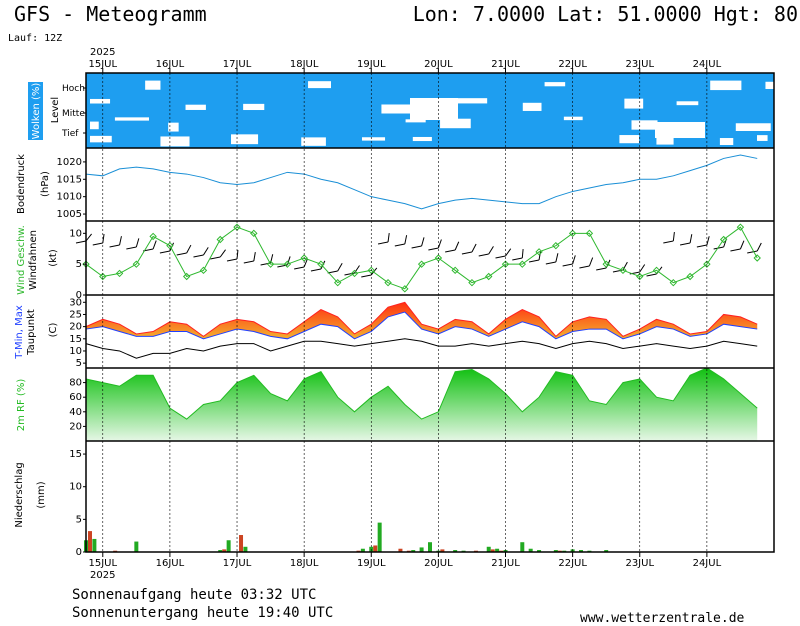 This screenshot has height=626, width=800. What do you see at coordinates (53, 258) in the screenshot?
I see `wind-ylabel-unit: (kt)` at bounding box center [53, 258].